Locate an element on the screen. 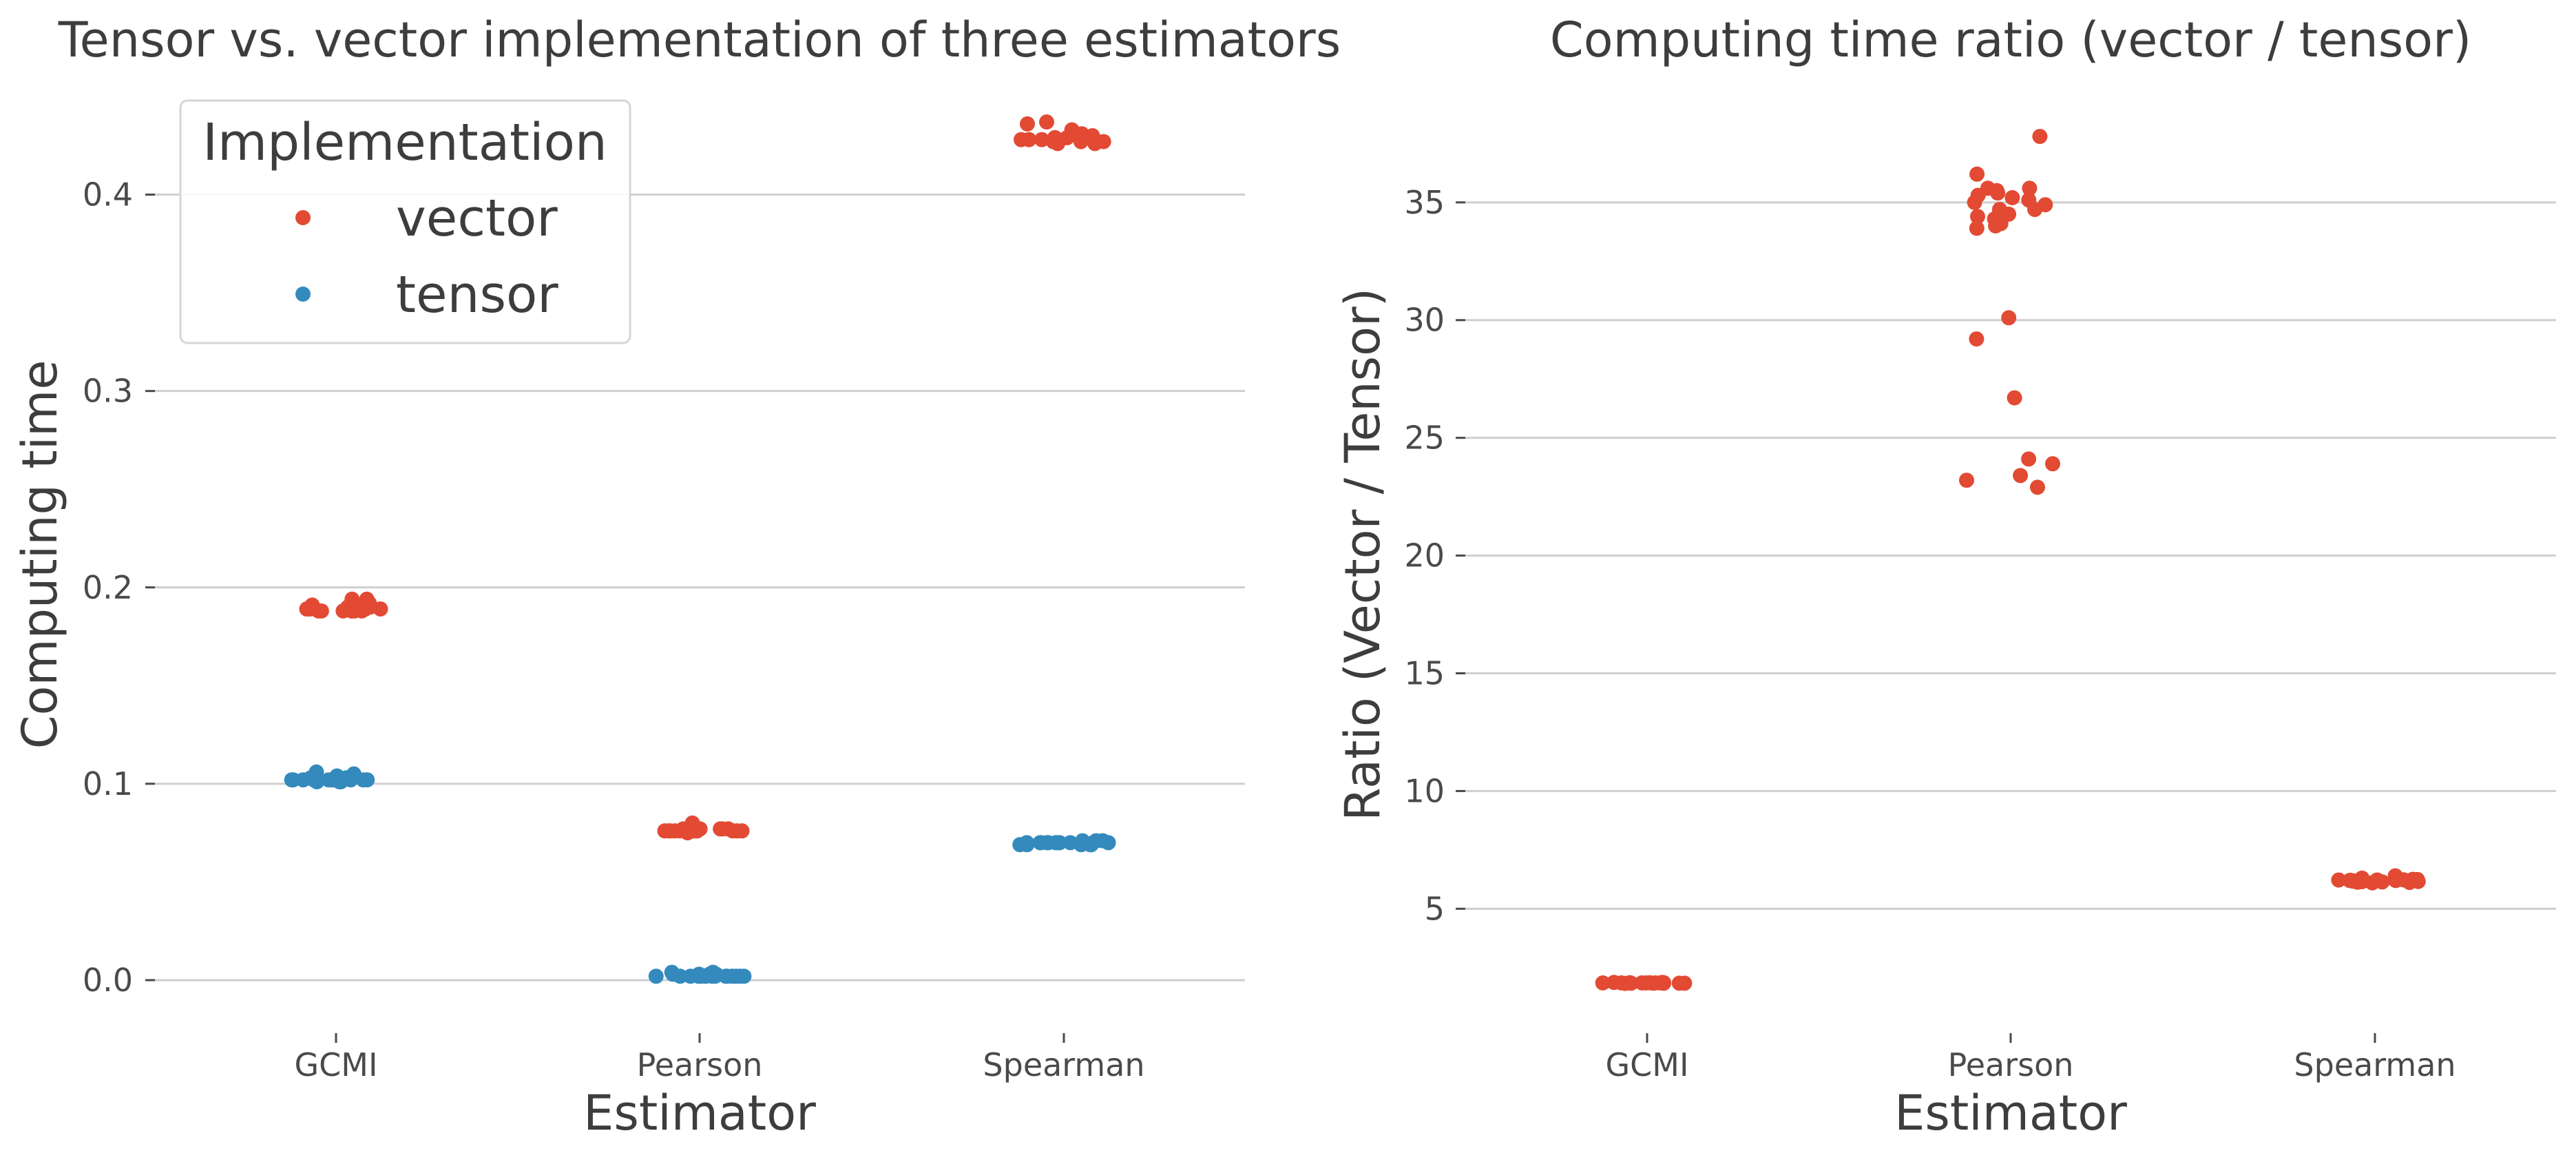  y-tick-label: 0.3 is located at coordinates (108, 392).